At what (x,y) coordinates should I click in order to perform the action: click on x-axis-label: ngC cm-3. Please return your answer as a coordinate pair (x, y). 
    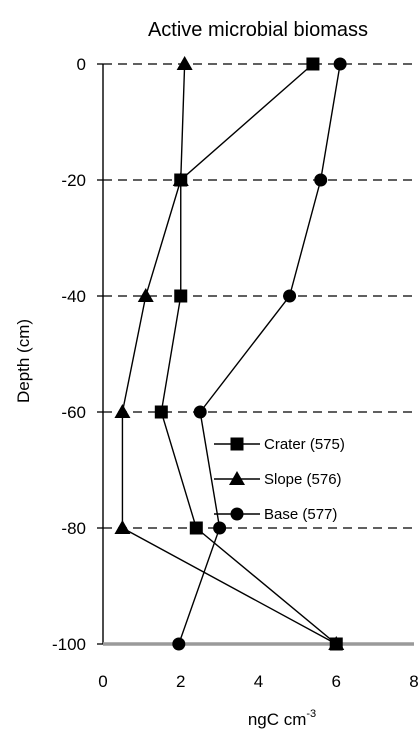
    Looking at the image, I should click on (282, 718).